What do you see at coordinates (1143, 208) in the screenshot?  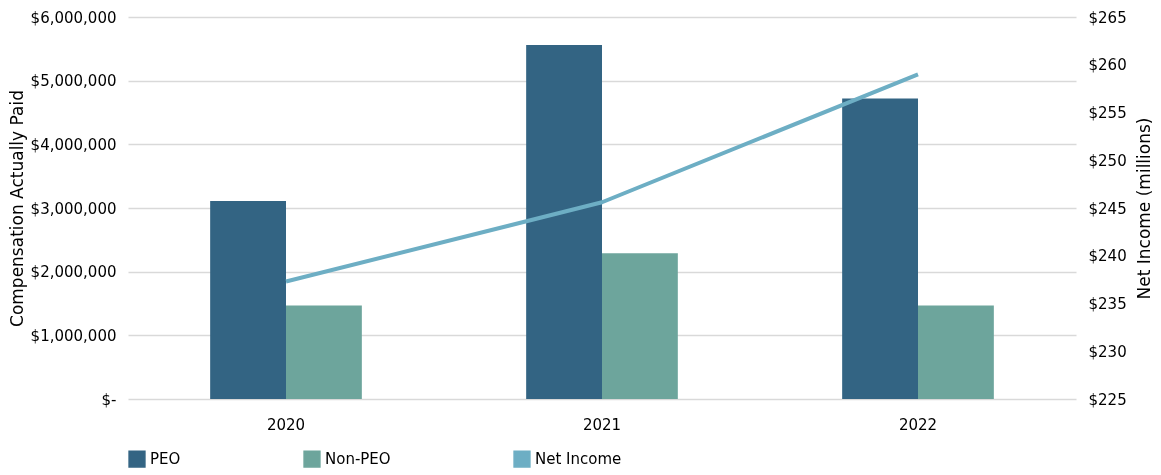 I see `y2-axis-title: Net Income (millions)` at bounding box center [1143, 208].